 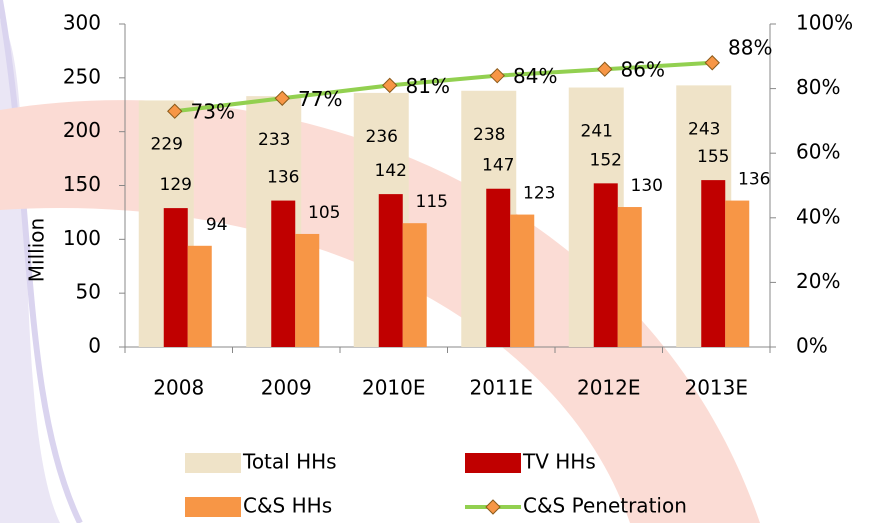 What do you see at coordinates (382, 137) in the screenshot?
I see `data-label: 236` at bounding box center [382, 137].